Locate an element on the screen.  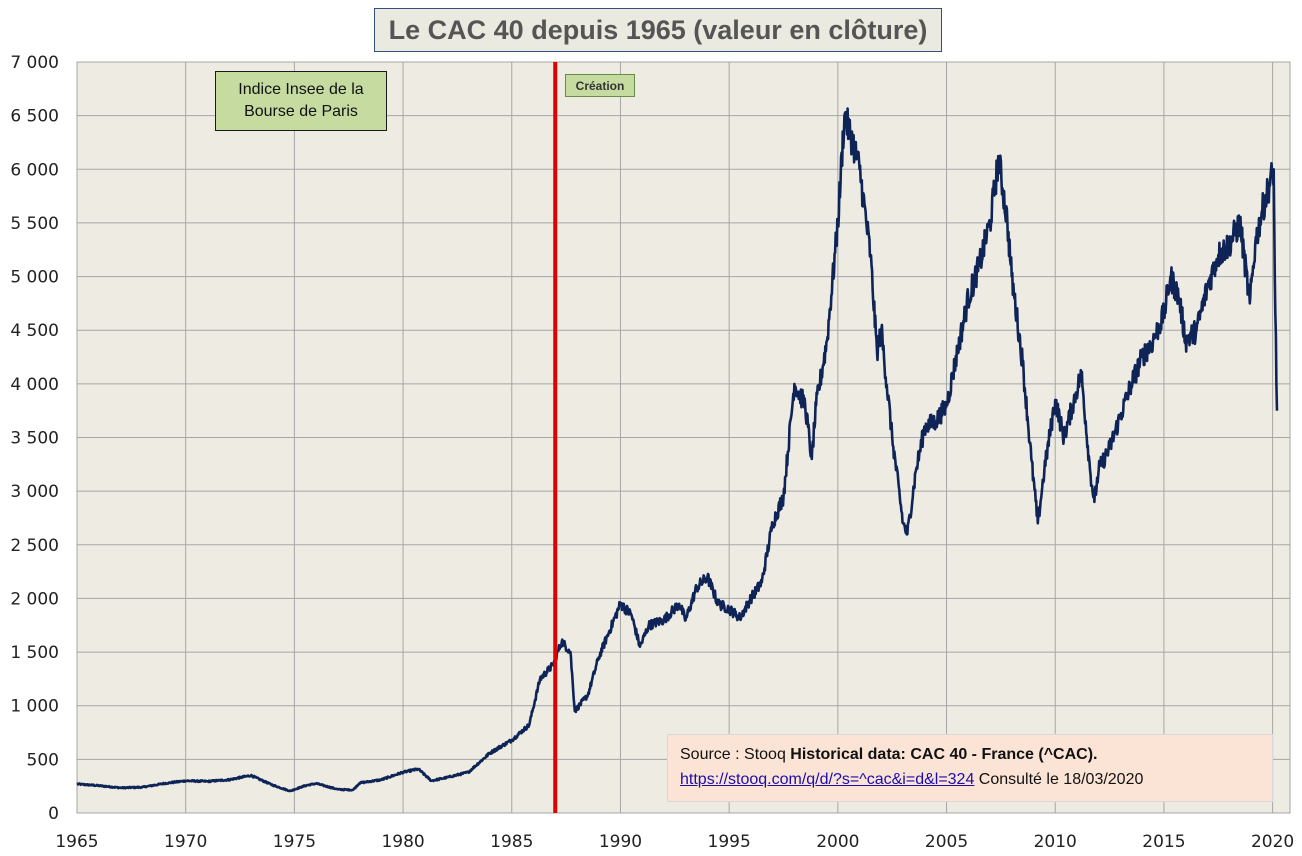
y-tick-label: 7 000 is located at coordinates (34, 63).